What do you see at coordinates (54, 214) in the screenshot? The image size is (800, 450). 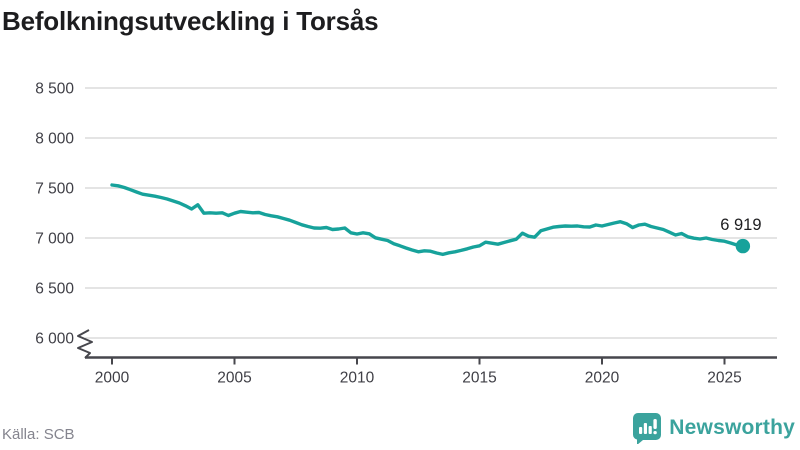 I see `y-axis-tick-labels: 6 000 6 500 7 000 7 500 8 000 8 500` at bounding box center [54, 214].